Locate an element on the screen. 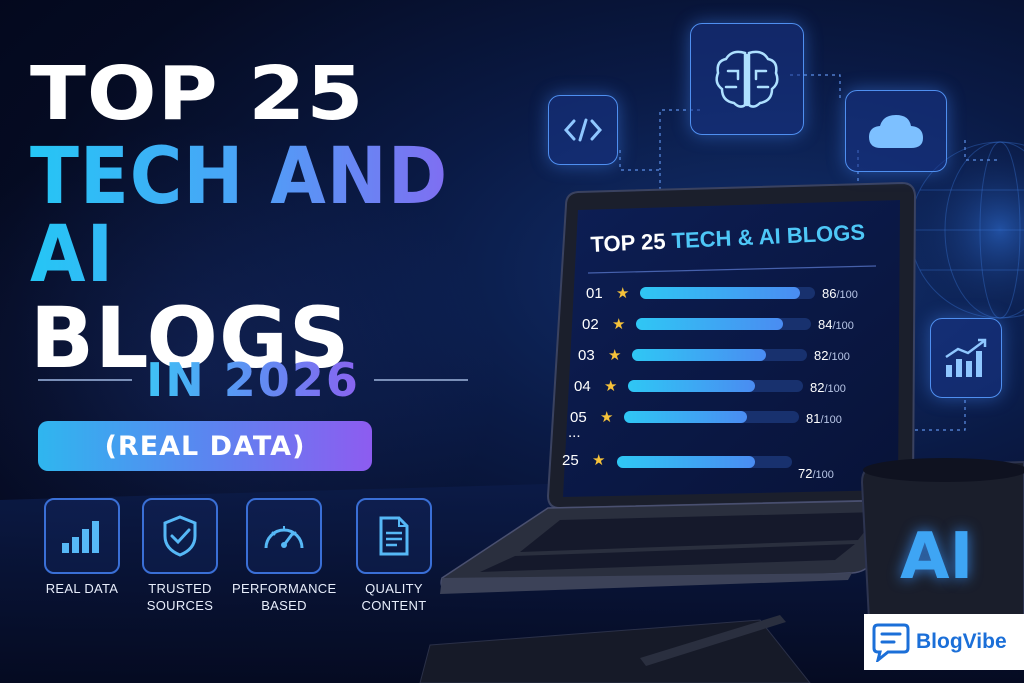 The width and height of the screenshot is (1024, 683). cloud-icon is located at coordinates (896, 131).